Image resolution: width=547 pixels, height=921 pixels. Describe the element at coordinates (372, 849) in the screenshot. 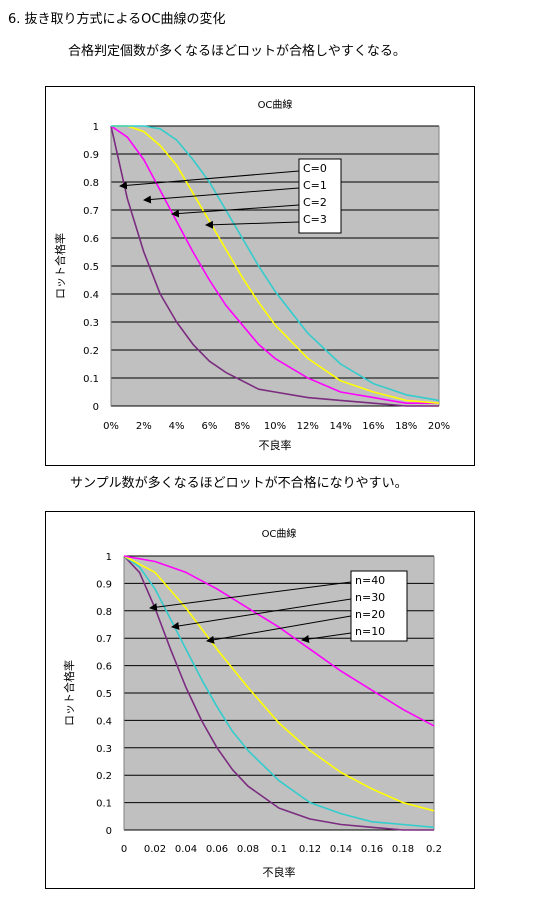

I see `x-tick-label: 0.16` at that location.